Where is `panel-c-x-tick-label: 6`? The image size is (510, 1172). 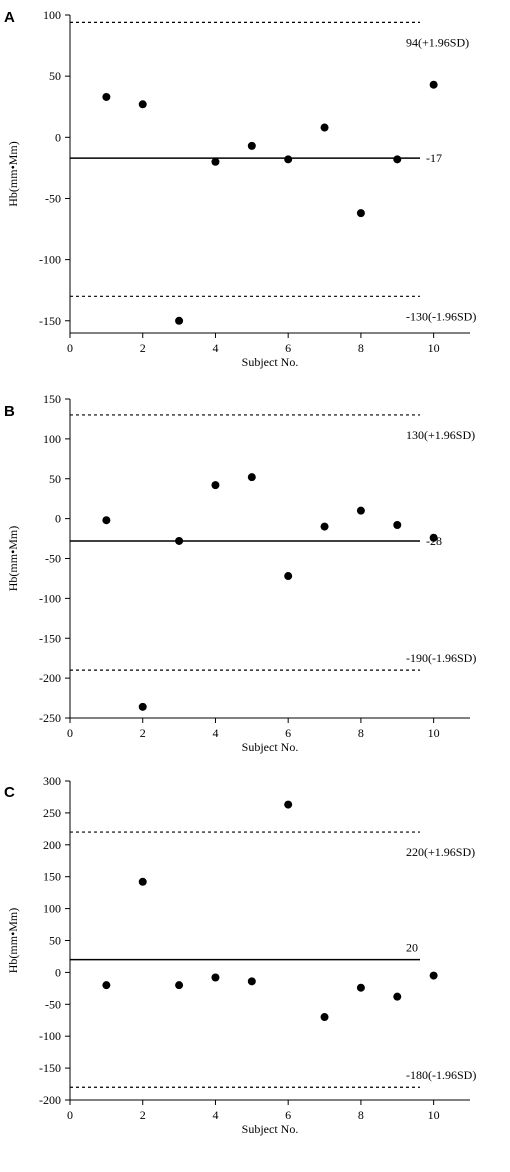 panel-c-x-tick-label: 6 is located at coordinates (288, 1115).